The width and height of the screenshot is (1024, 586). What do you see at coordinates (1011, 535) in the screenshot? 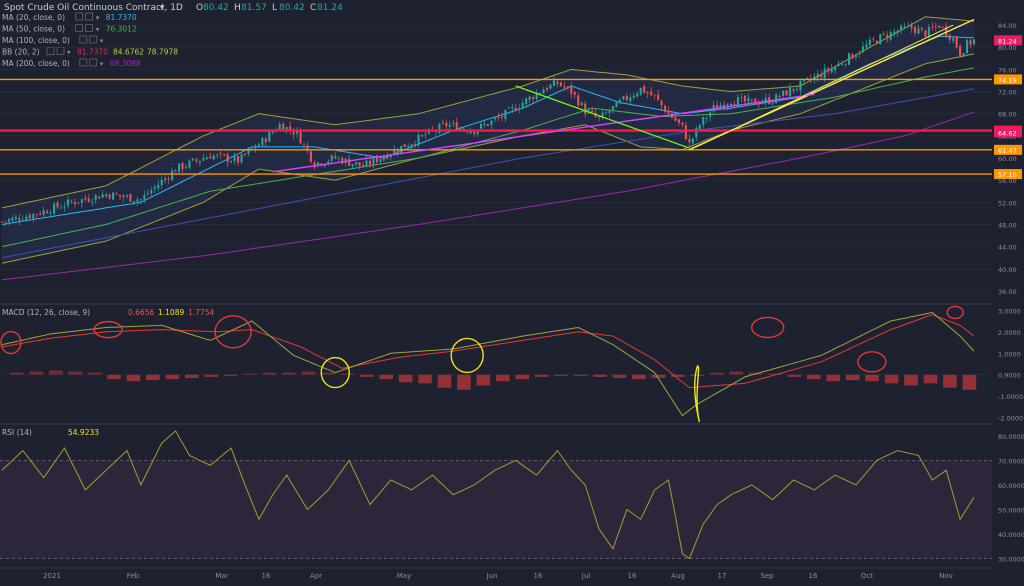
I see `rsi-tick-label: 40.0000` at bounding box center [1011, 535].